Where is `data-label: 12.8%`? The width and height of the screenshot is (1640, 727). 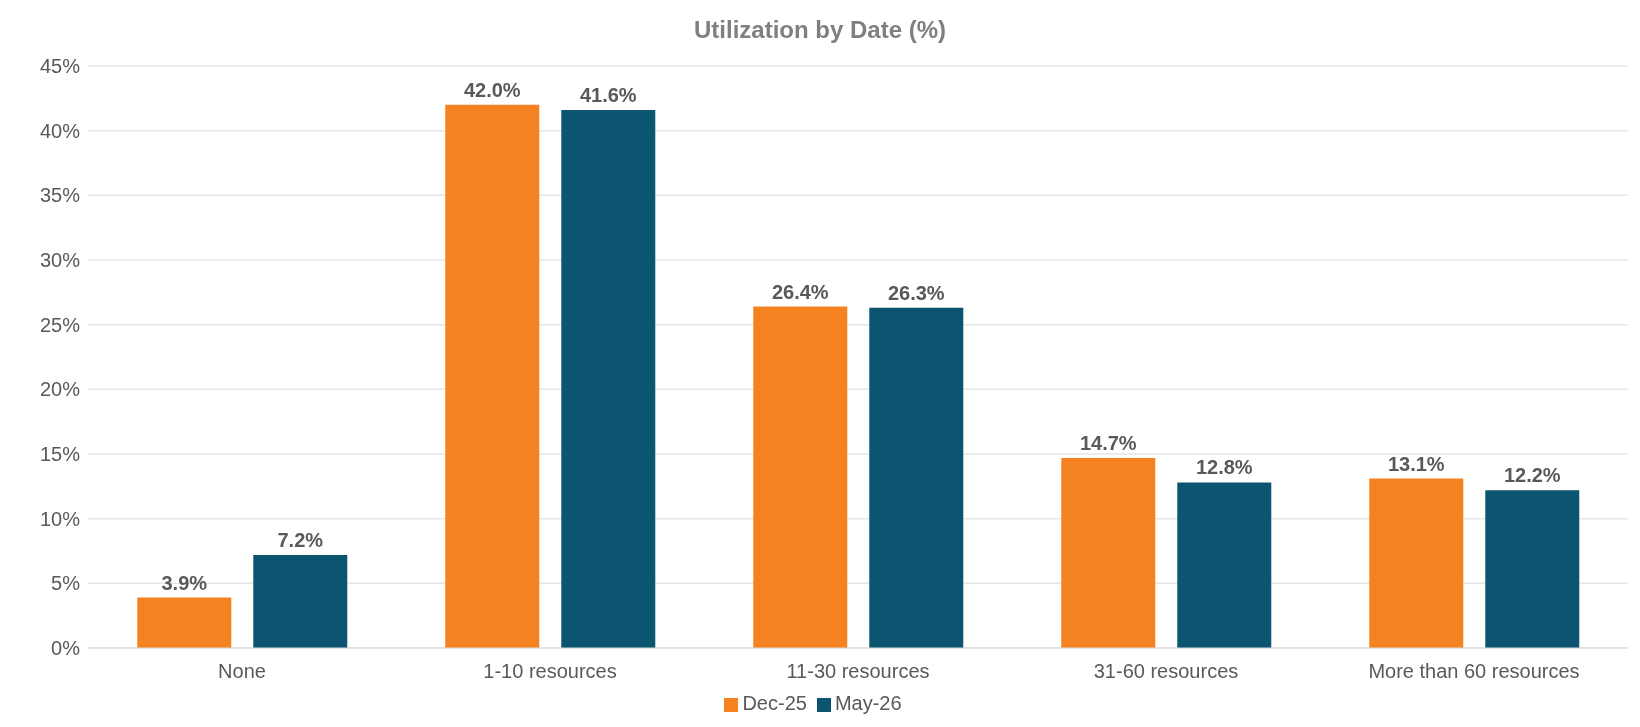 data-label: 12.8% is located at coordinates (1224, 467).